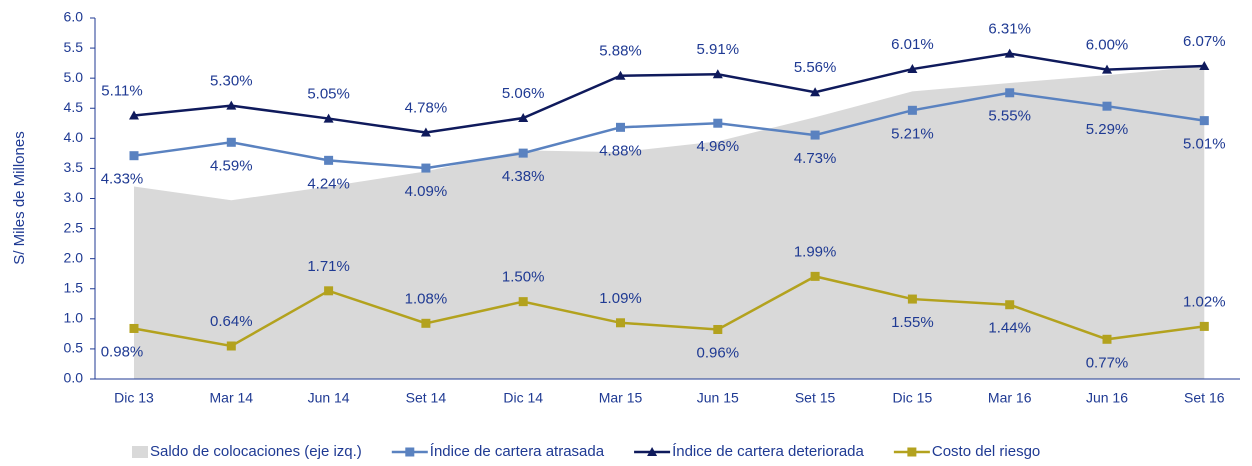 Image resolution: width=1252 pixels, height=466 pixels. I want to click on data-label: 5.06%, so click(523, 93).